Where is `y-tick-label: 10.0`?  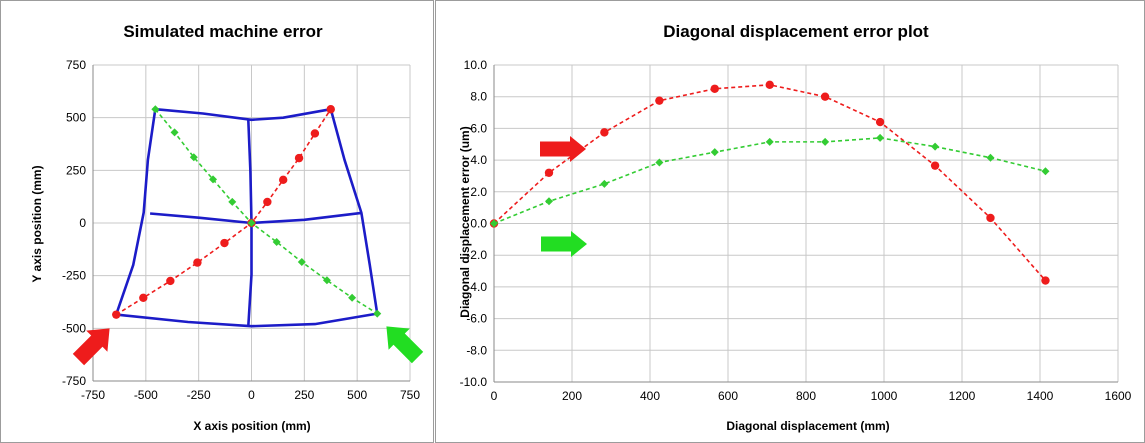
y-tick-label: 10.0 is located at coordinates (476, 65).